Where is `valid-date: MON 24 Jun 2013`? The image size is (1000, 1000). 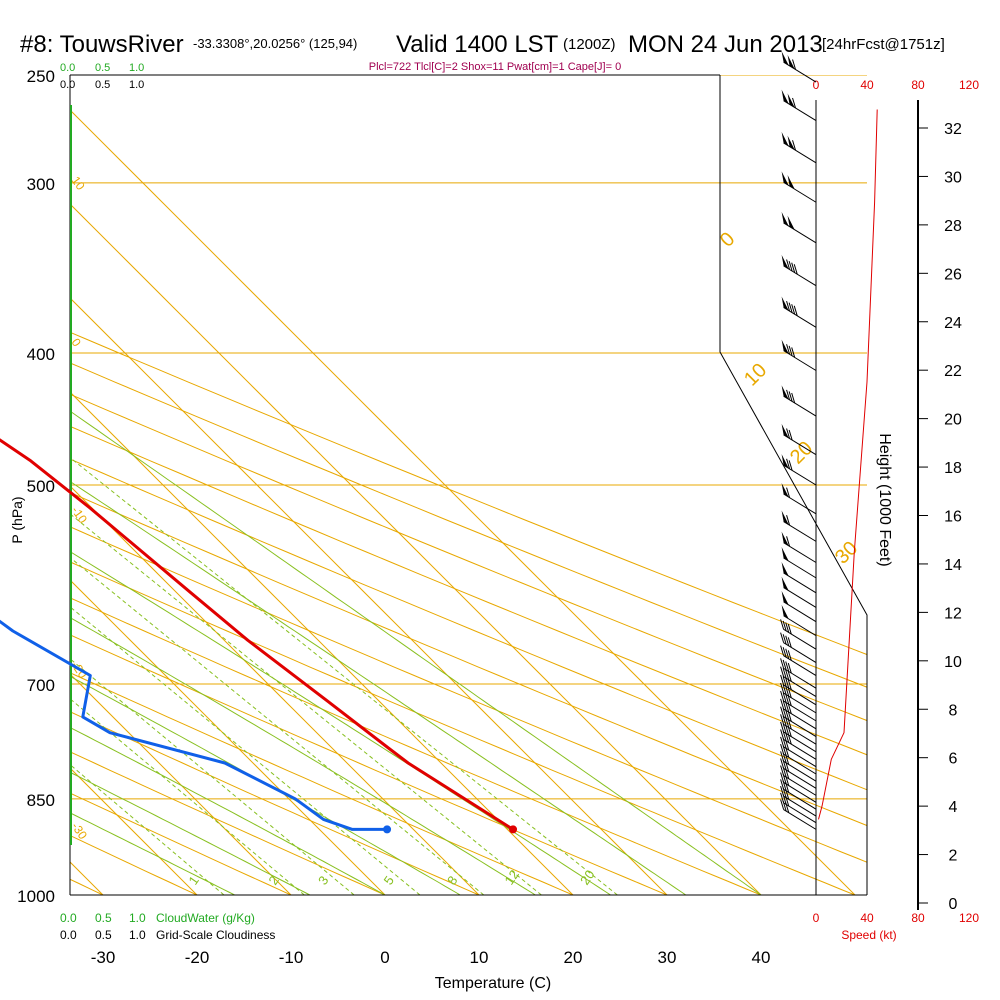 valid-date: MON 24 Jun 2013 is located at coordinates (725, 44).